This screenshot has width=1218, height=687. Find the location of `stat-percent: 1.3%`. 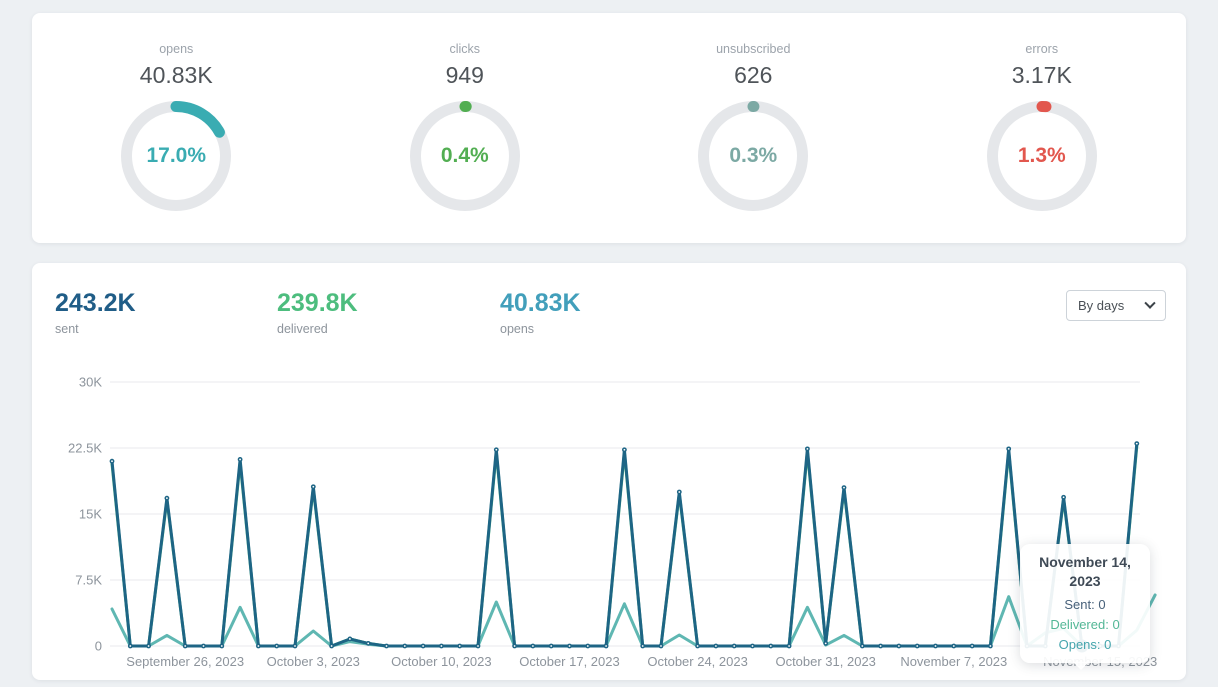

stat-percent: 1.3% is located at coordinates (1041, 155).